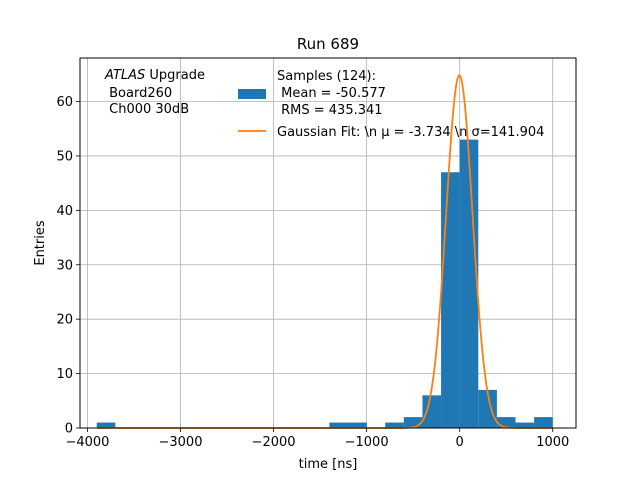  I want to click on x-axis-ticks: −4000 −3000 −2000 −1000 0 1000, so click(317, 439).